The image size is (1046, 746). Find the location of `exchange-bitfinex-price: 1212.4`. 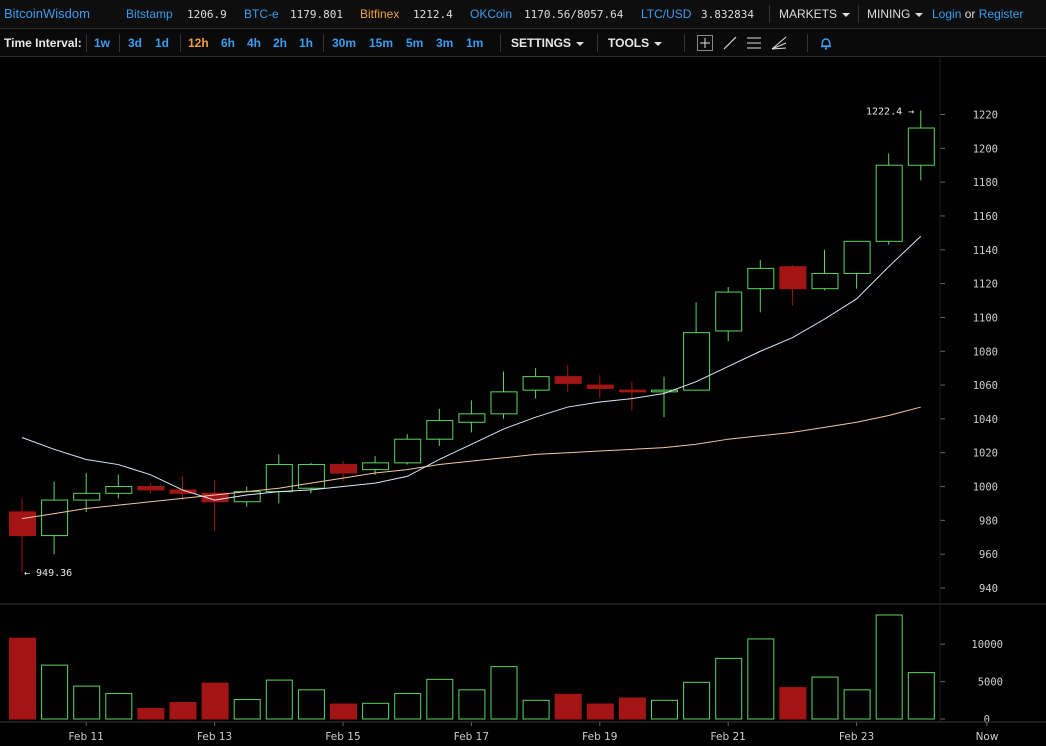

exchange-bitfinex-price: 1212.4 is located at coordinates (433, 14).